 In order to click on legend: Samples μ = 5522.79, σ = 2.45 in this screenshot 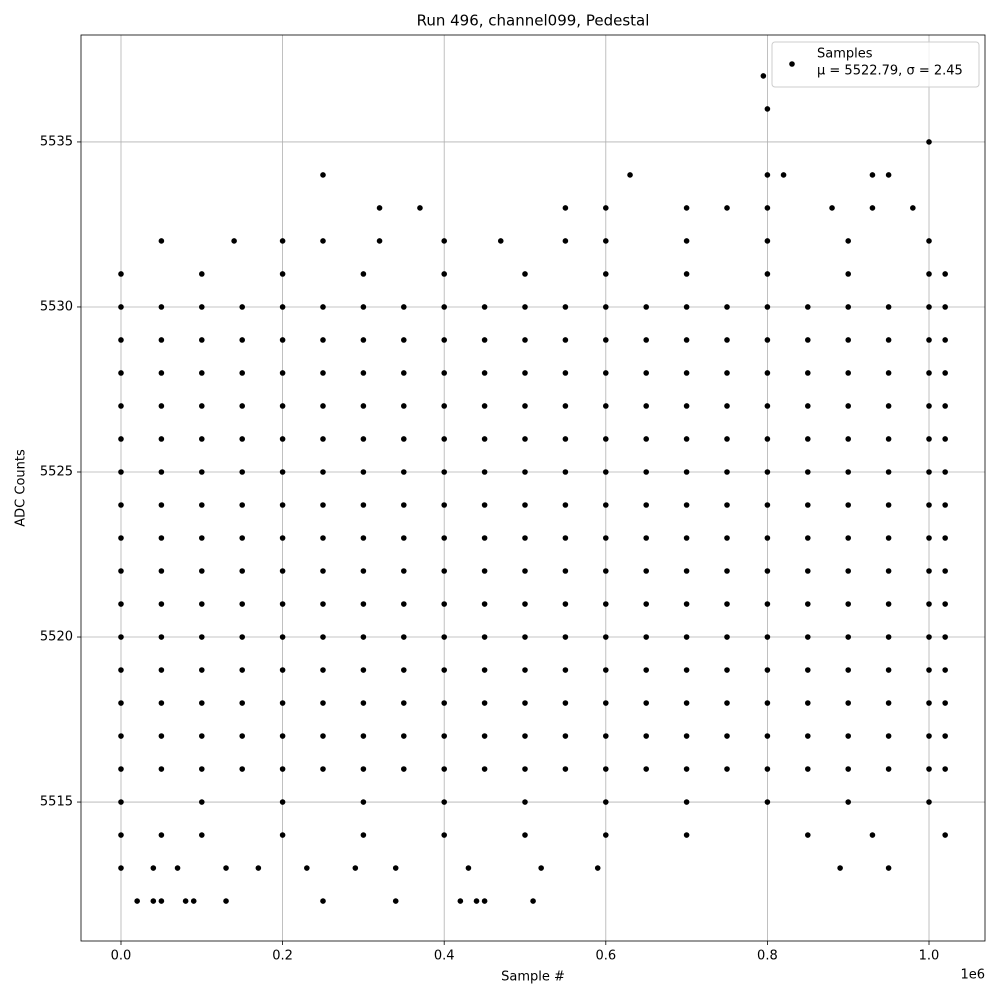, I will do `click(875, 64)`.